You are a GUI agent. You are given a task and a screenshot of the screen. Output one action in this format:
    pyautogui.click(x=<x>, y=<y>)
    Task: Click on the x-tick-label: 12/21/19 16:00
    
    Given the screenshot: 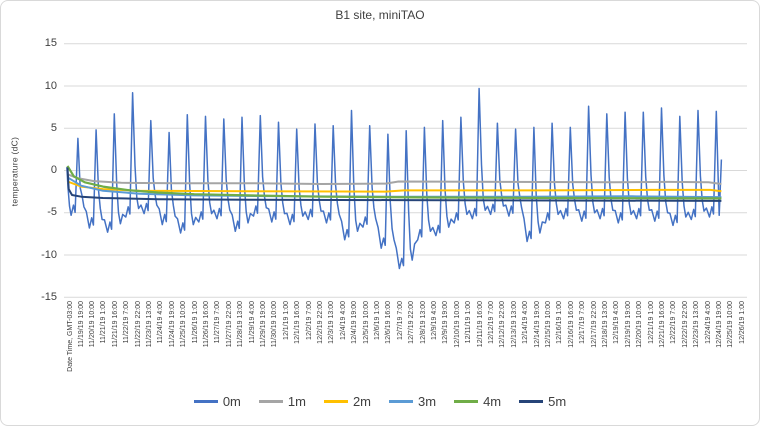 What is the action you would take?
    pyautogui.click(x=662, y=324)
    